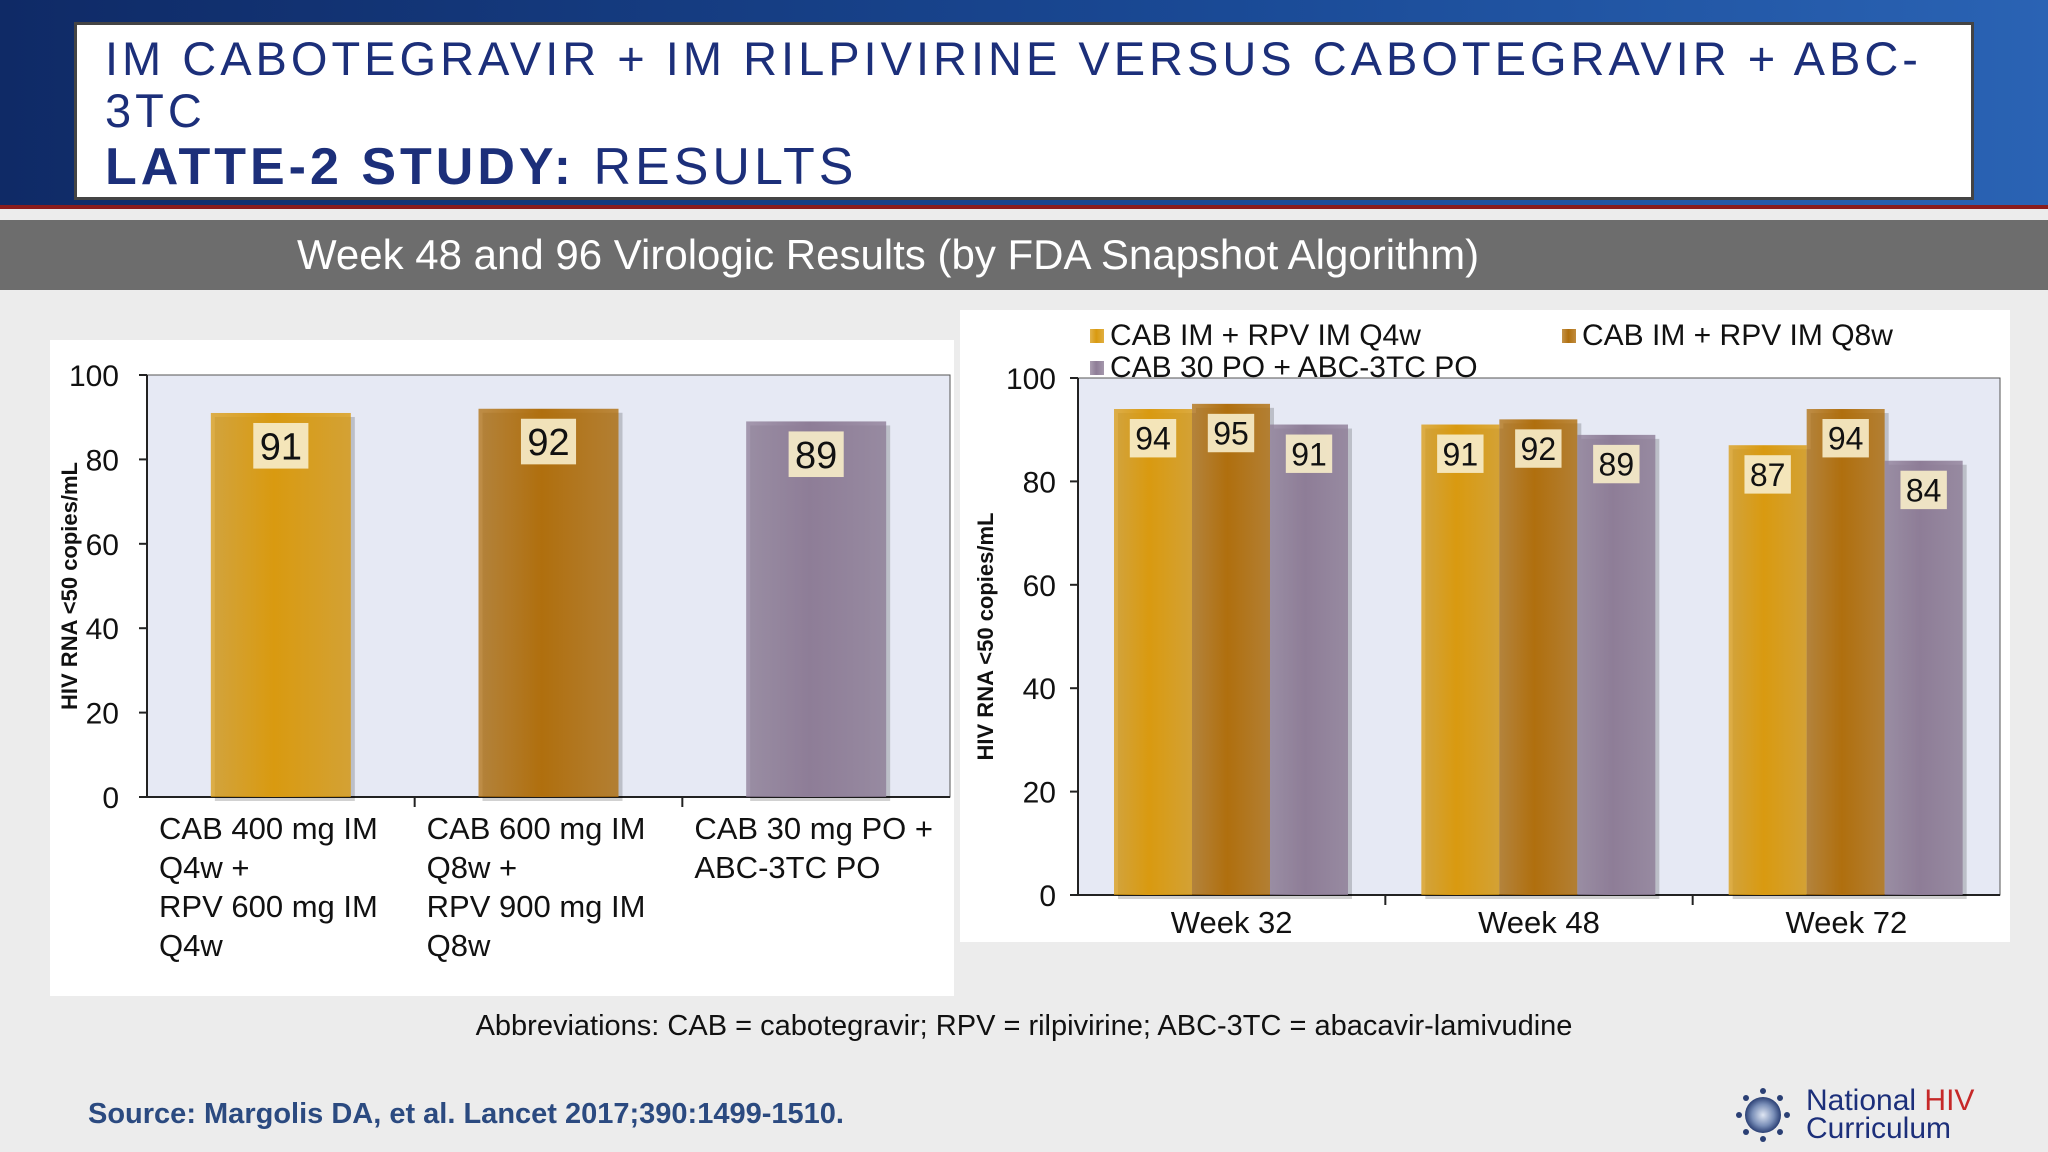  What do you see at coordinates (536, 906) in the screenshot?
I see `x-tick-label: RPV 900 mg IM` at bounding box center [536, 906].